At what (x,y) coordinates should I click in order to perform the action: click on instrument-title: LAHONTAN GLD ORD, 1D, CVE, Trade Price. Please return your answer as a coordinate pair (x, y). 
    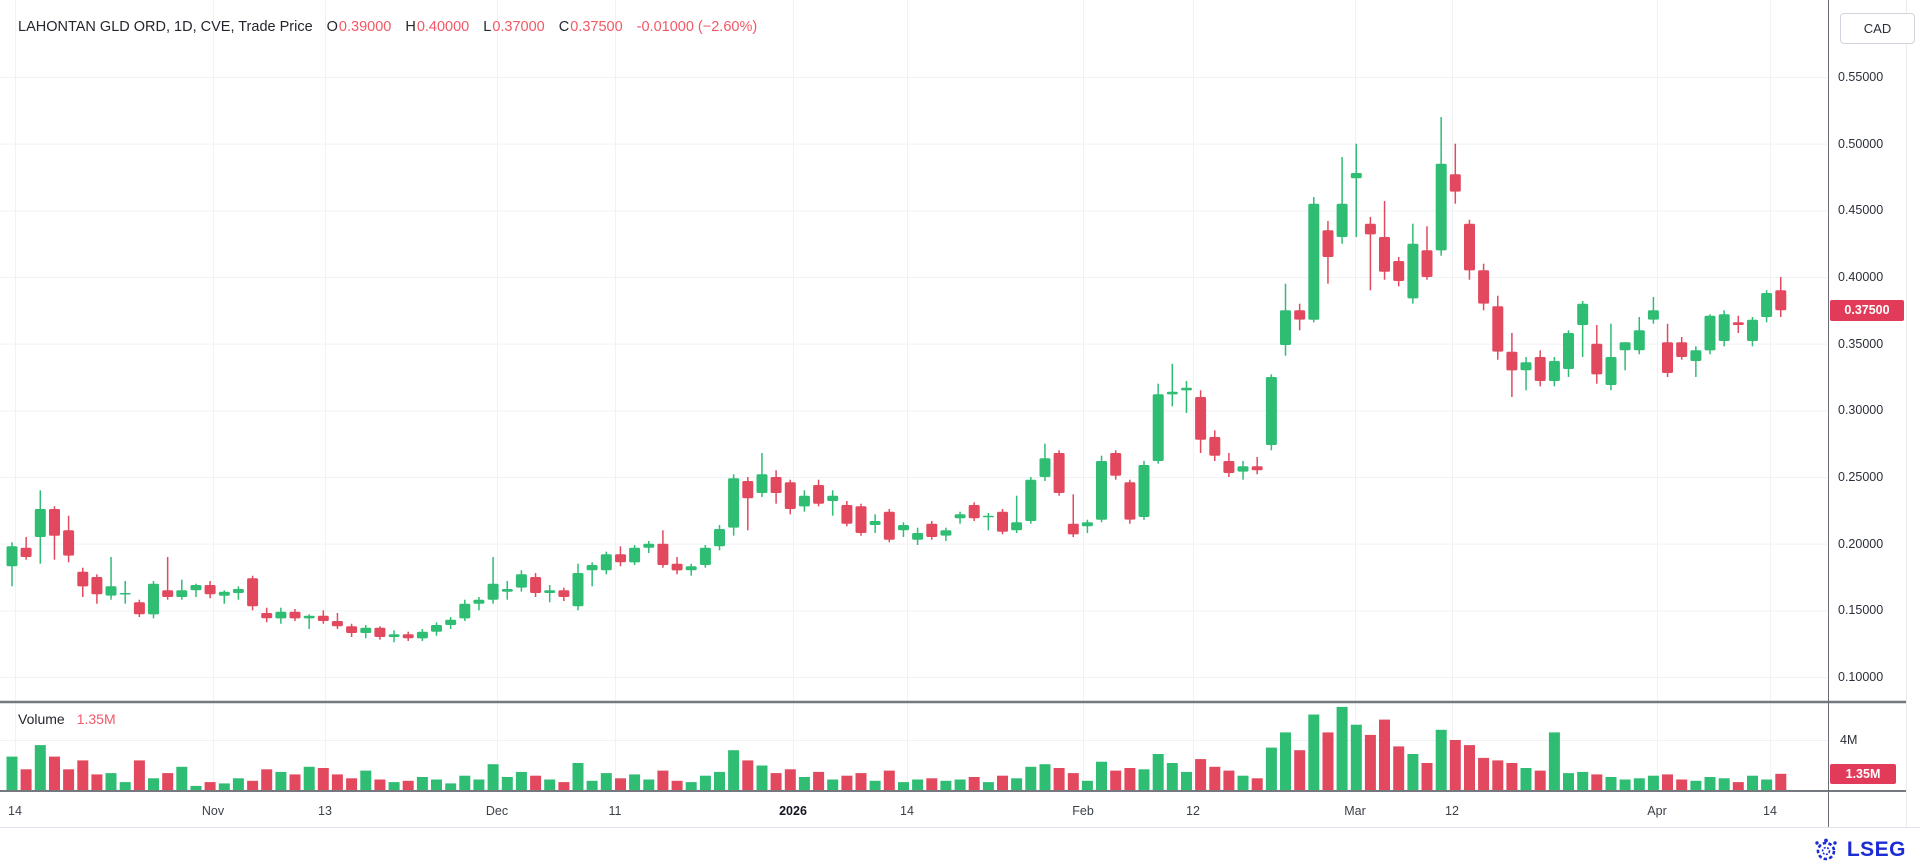
    Looking at the image, I should click on (165, 27).